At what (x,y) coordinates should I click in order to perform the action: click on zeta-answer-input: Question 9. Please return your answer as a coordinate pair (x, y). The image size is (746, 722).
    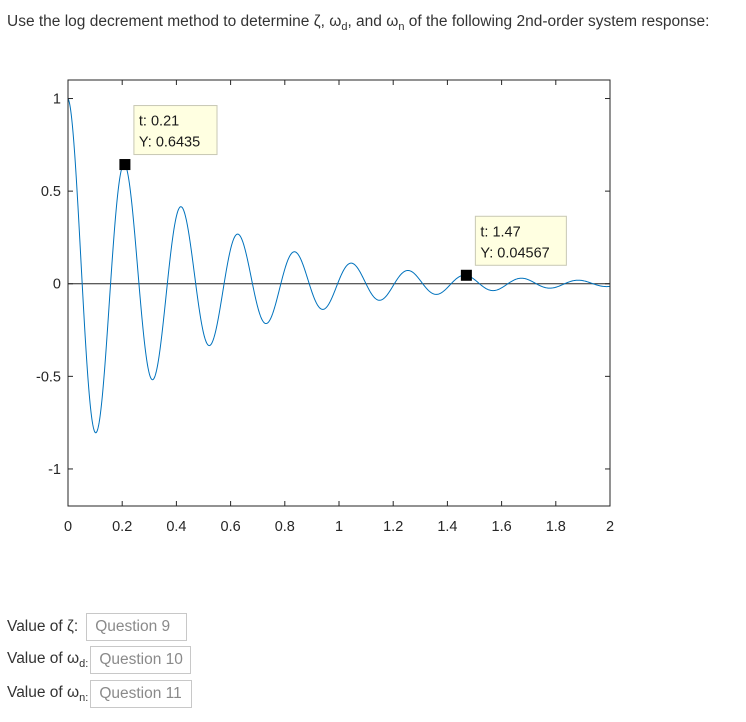
    Looking at the image, I should click on (137, 627).